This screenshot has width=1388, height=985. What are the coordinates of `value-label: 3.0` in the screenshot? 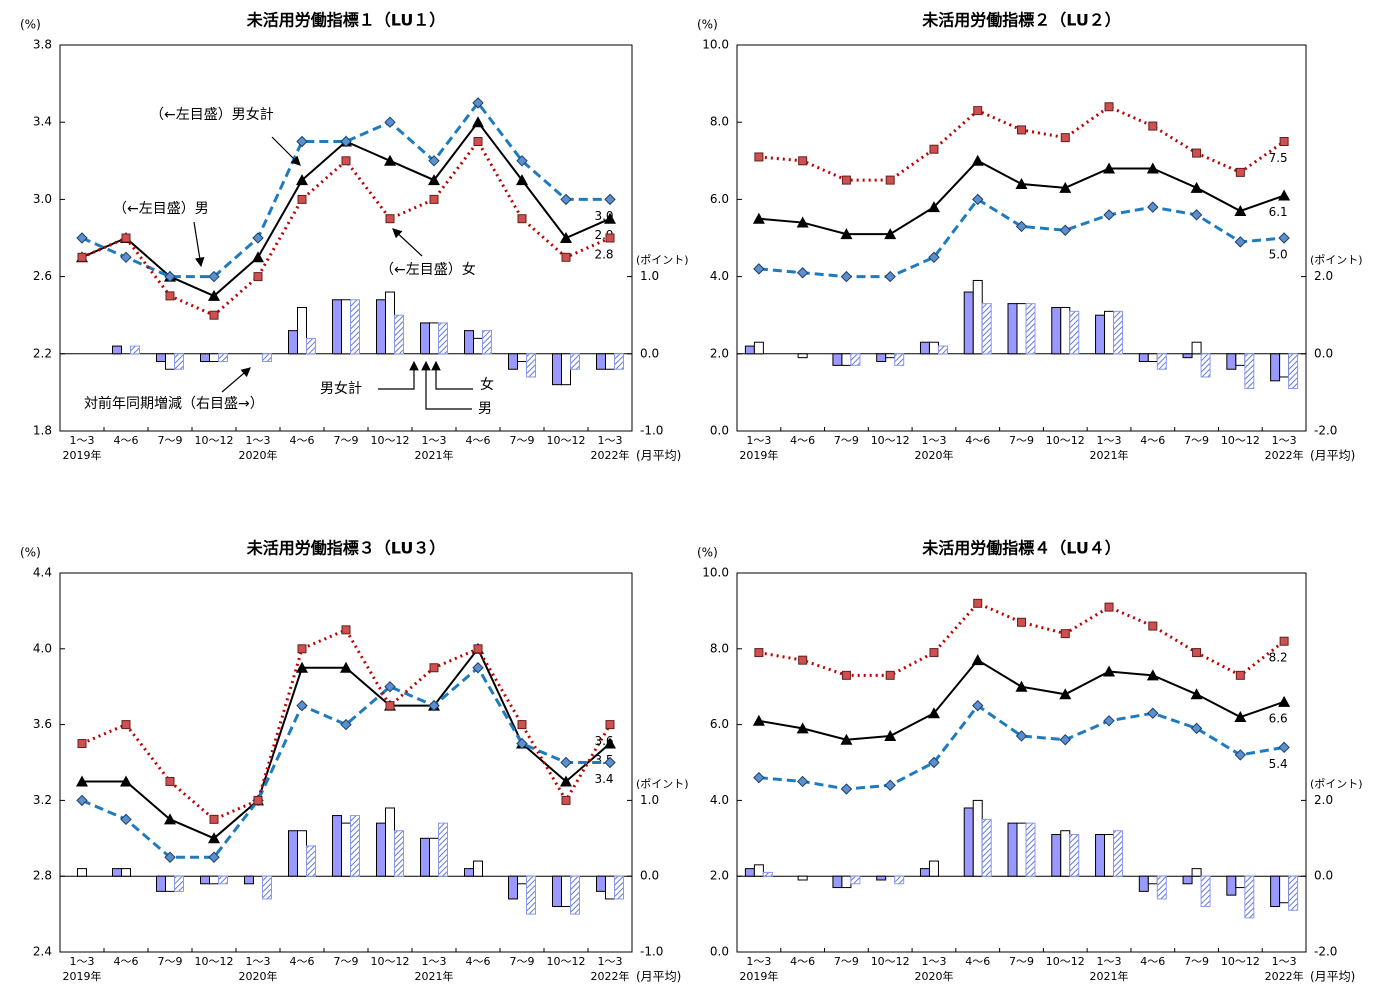 It's located at (603, 216).